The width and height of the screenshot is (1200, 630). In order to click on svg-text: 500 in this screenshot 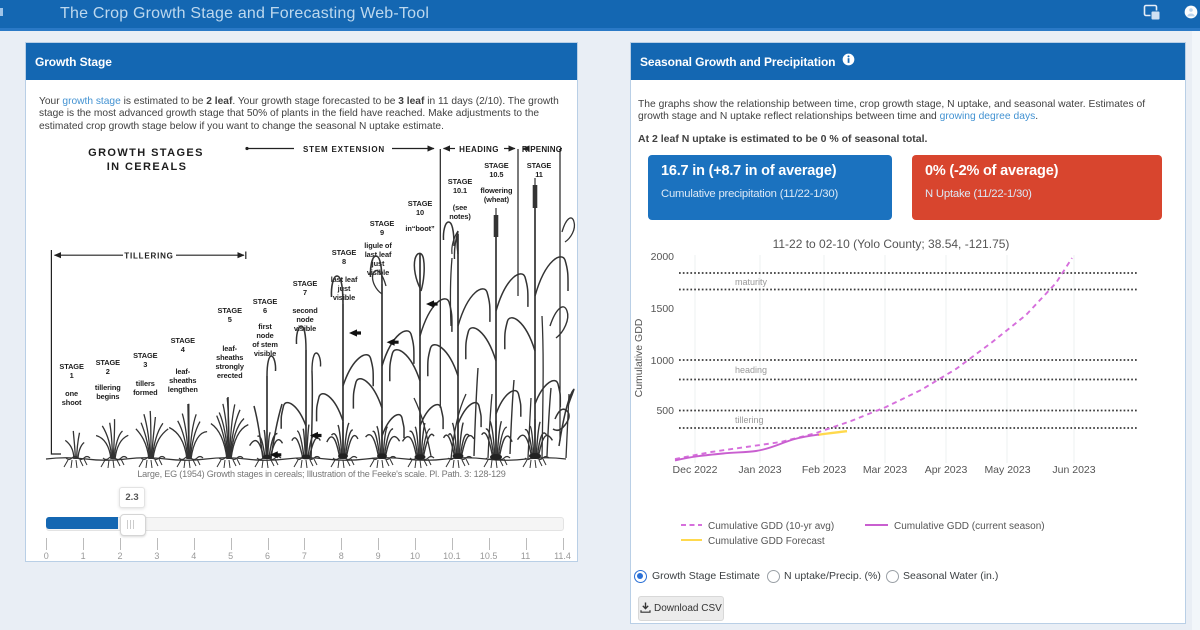, I will do `click(665, 411)`.